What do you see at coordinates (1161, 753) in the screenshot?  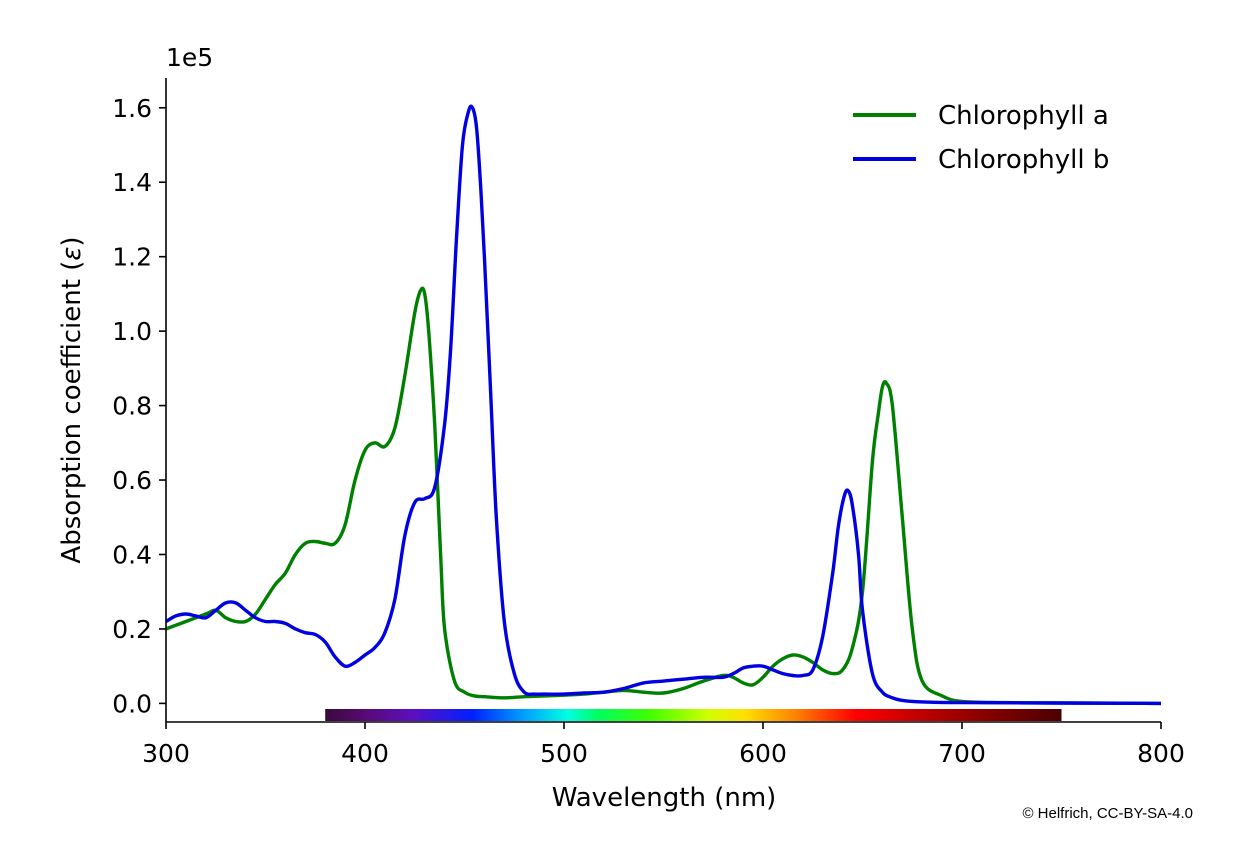 I see `x-tick-label: 800` at bounding box center [1161, 753].